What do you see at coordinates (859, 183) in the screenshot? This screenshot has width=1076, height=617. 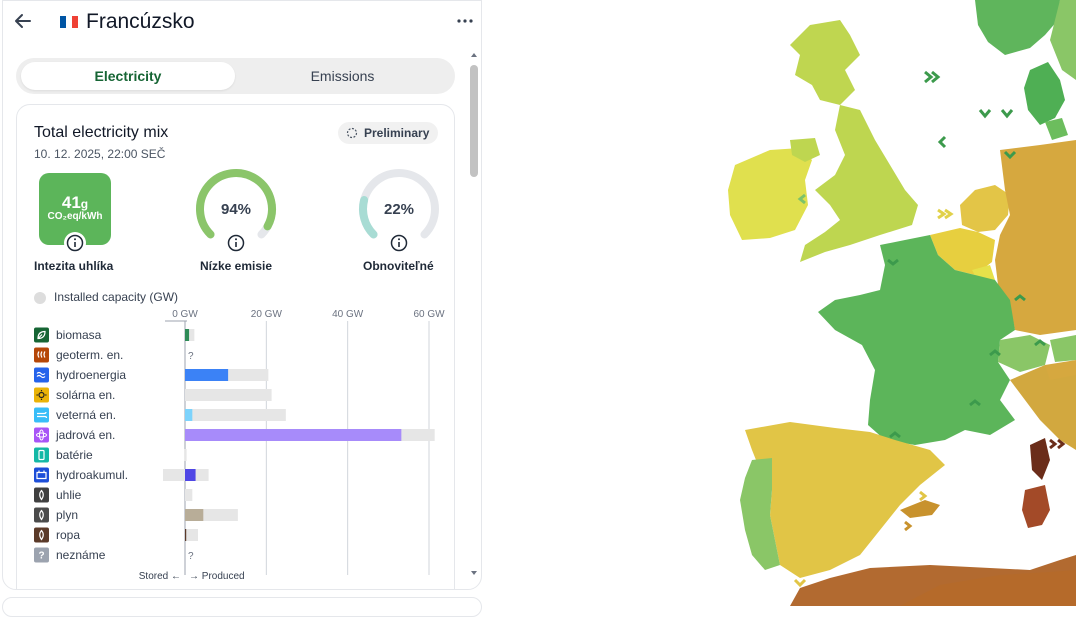 I see `map-region-great-britain` at bounding box center [859, 183].